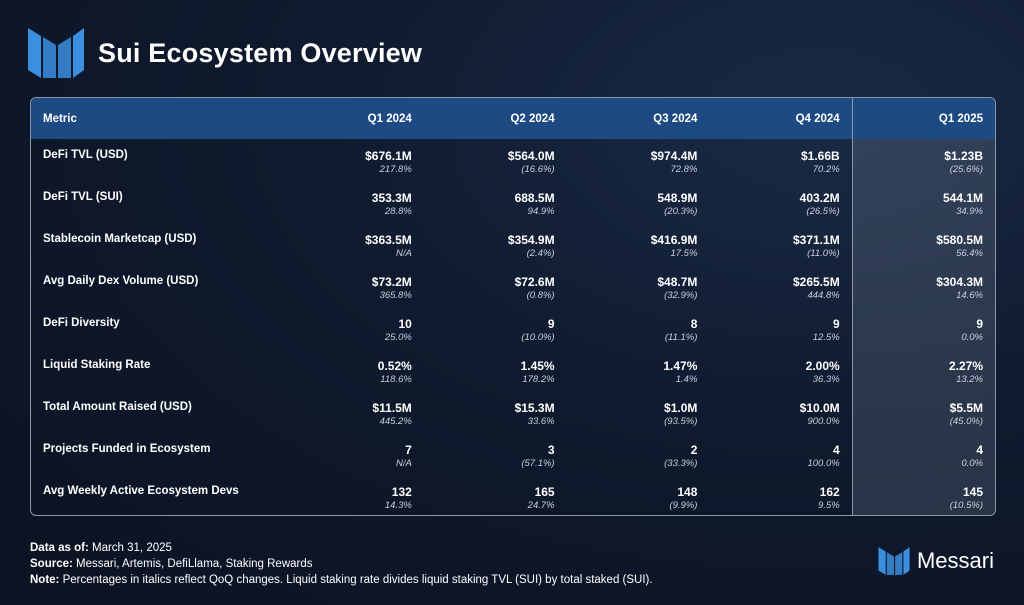  I want to click on cell-value: $416.9M, so click(674, 240).